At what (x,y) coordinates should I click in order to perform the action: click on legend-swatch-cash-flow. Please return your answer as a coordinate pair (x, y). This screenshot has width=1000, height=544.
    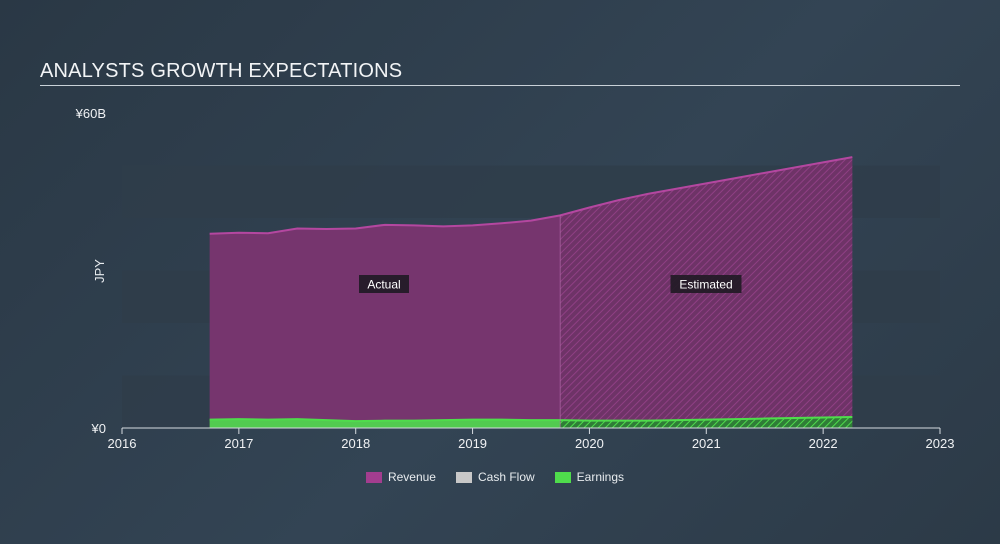
    Looking at the image, I should click on (463, 477).